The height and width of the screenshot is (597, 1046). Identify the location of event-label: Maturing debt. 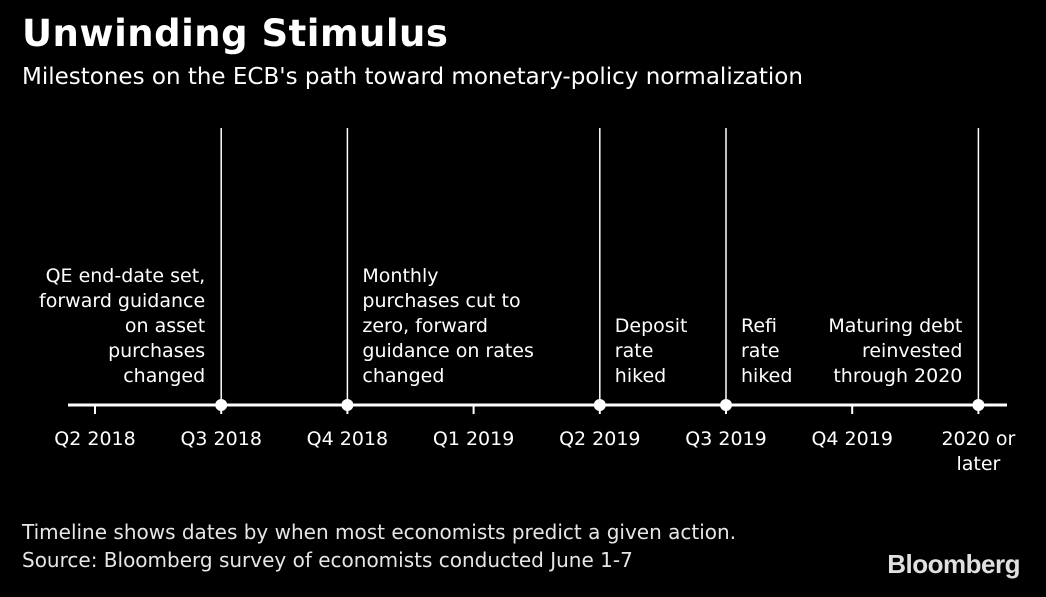
(895, 326).